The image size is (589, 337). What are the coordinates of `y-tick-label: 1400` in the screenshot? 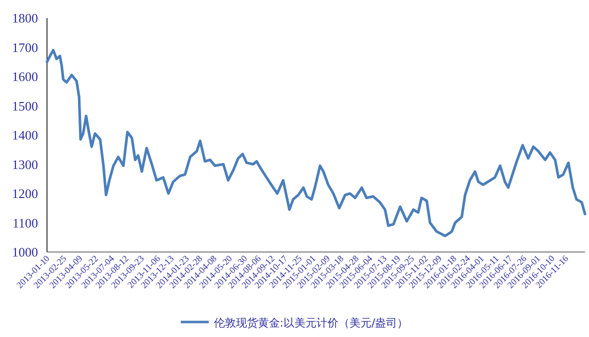 It's located at (25, 135).